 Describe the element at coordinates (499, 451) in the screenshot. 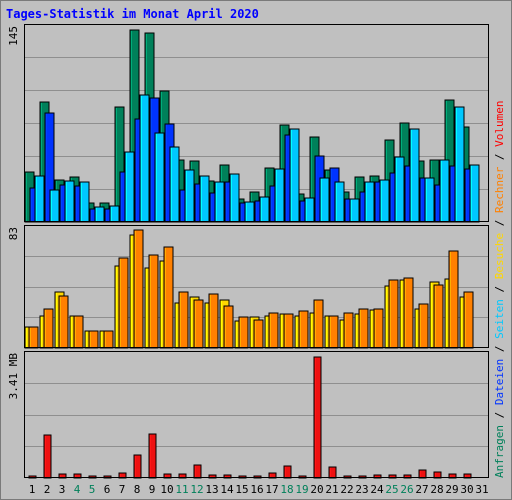

I see `legend-entry: Anfragen` at that location.